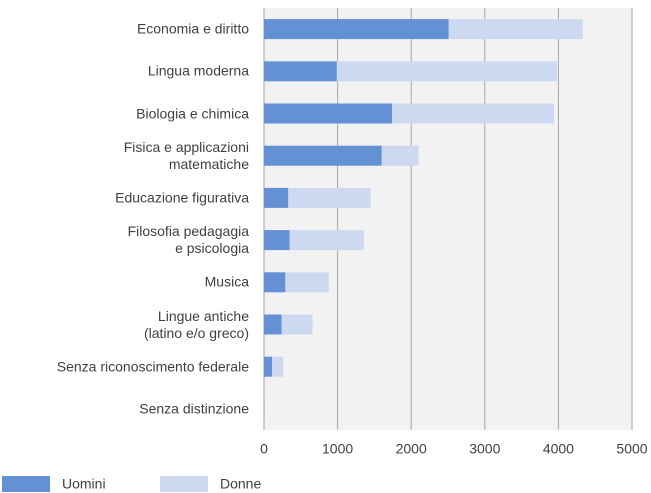 The height and width of the screenshot is (493, 651). What do you see at coordinates (558, 449) in the screenshot?
I see `x-tick-label: 4000` at bounding box center [558, 449].